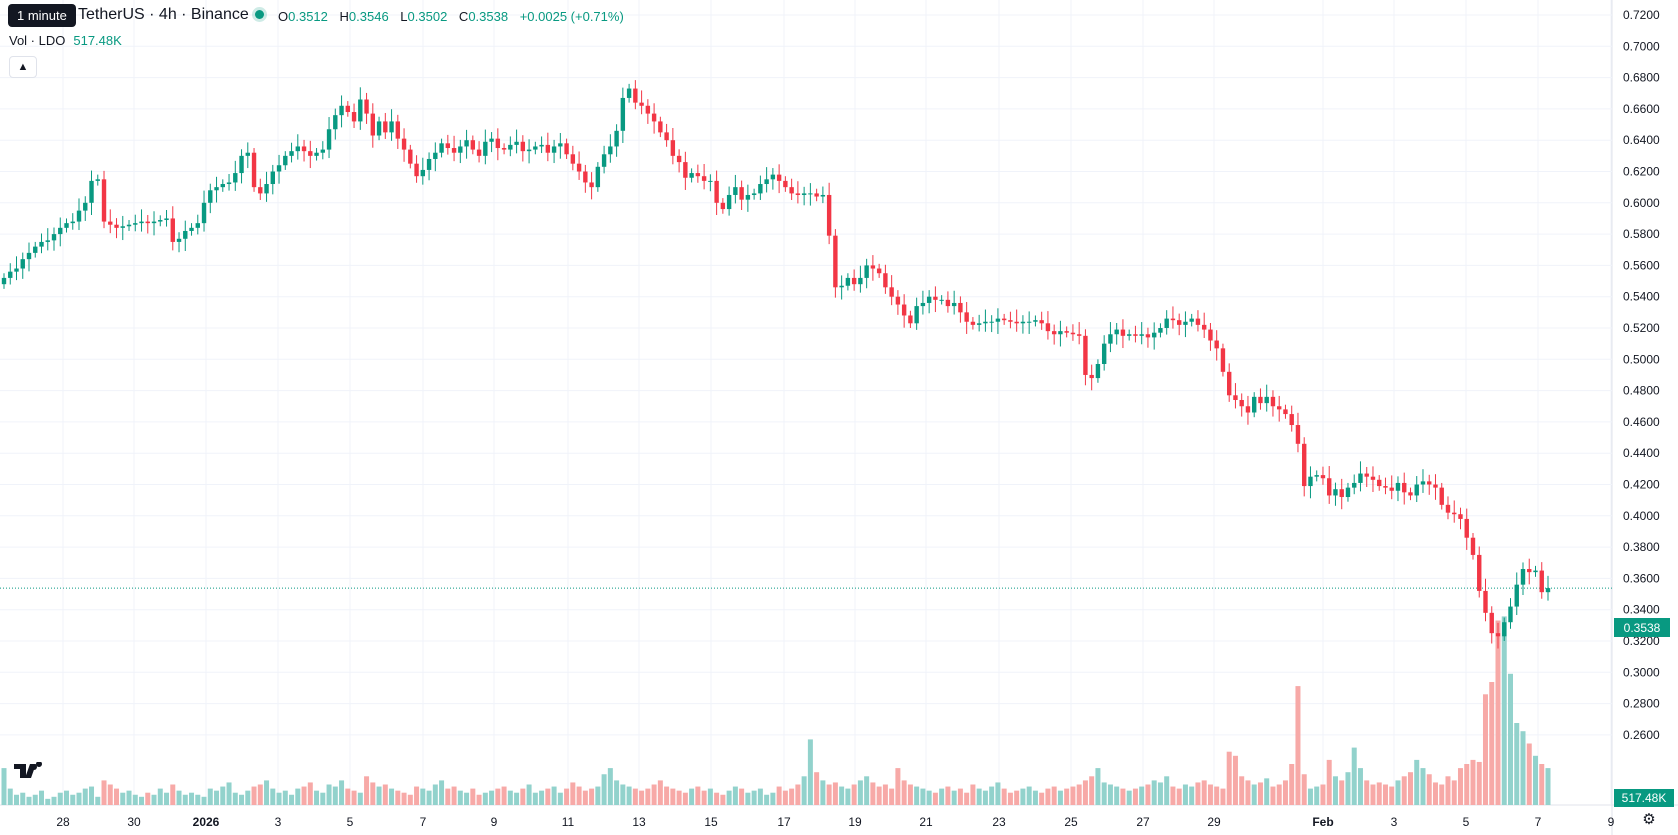 Image resolution: width=1678 pixels, height=835 pixels. What do you see at coordinates (404, 16) in the screenshot?
I see `low-label: L` at bounding box center [404, 16].